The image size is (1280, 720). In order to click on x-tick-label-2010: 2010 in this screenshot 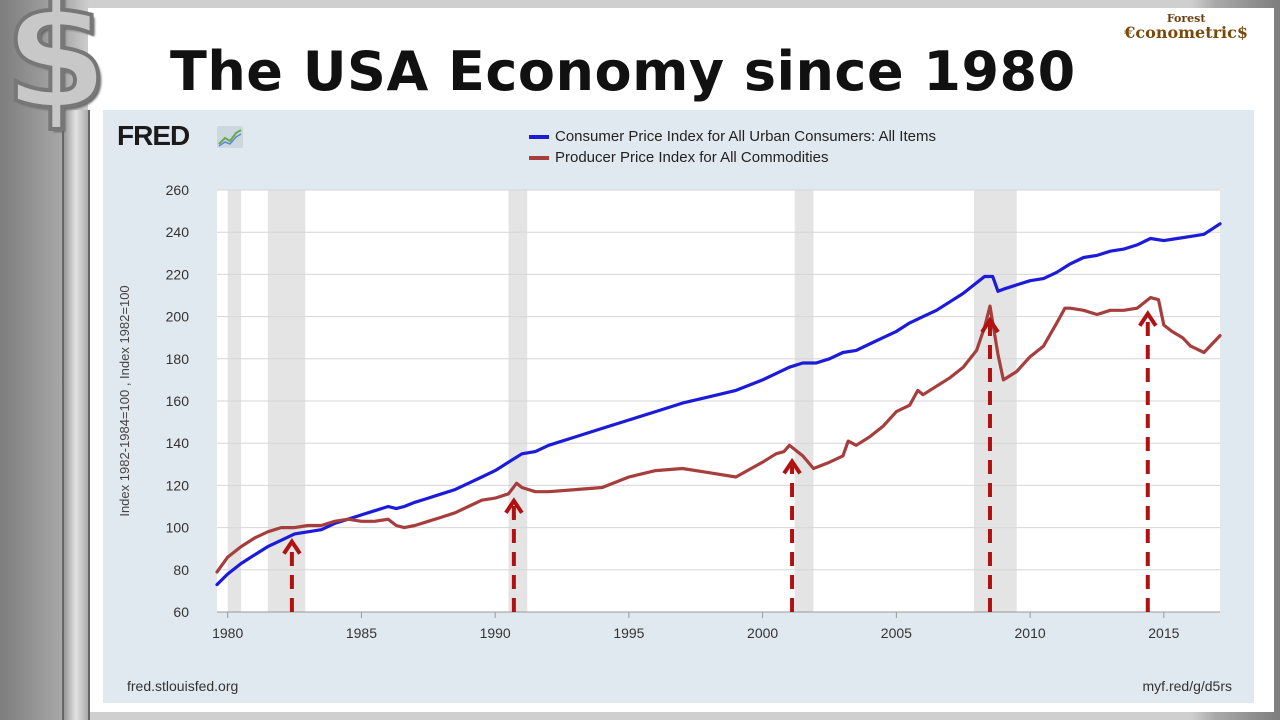, I will do `click(1030, 633)`.